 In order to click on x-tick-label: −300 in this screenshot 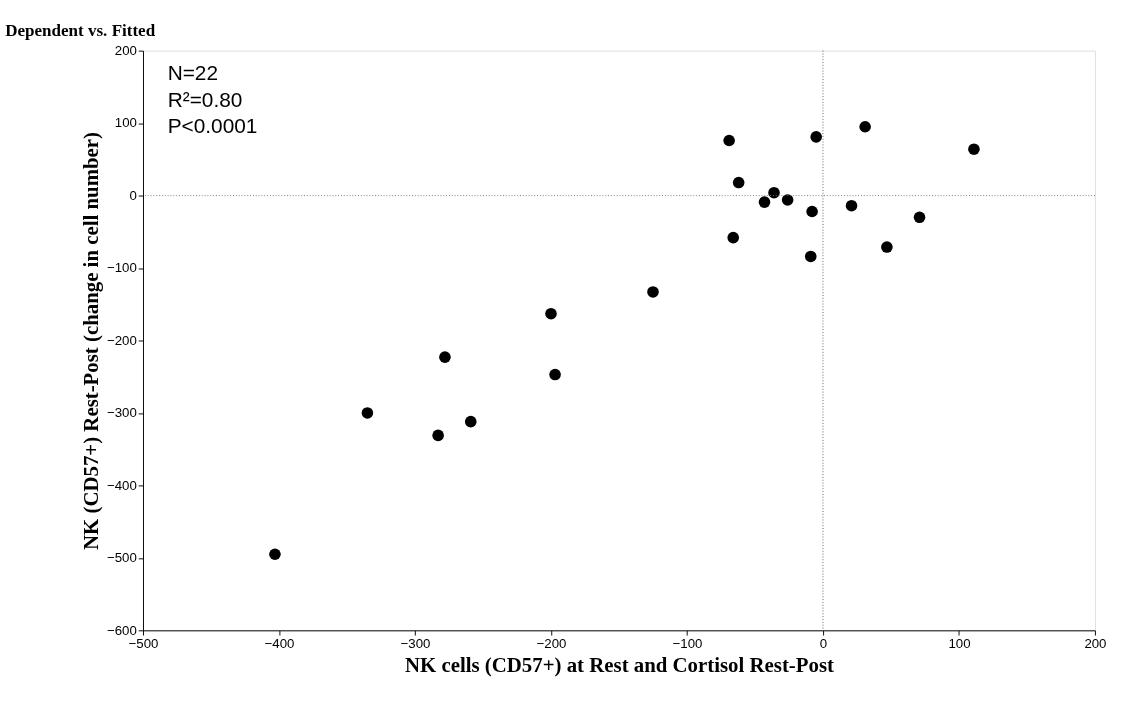, I will do `click(415, 643)`.